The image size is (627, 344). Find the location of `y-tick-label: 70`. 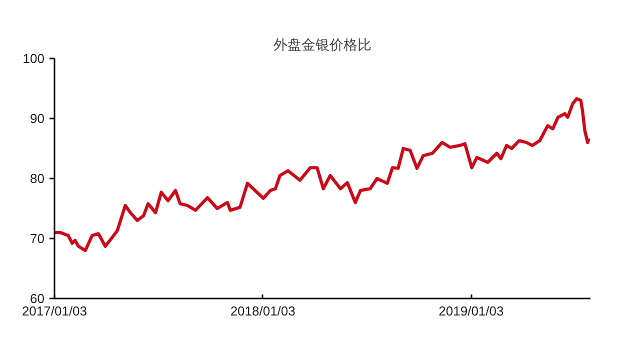

y-tick-label: 70 is located at coordinates (37, 238).